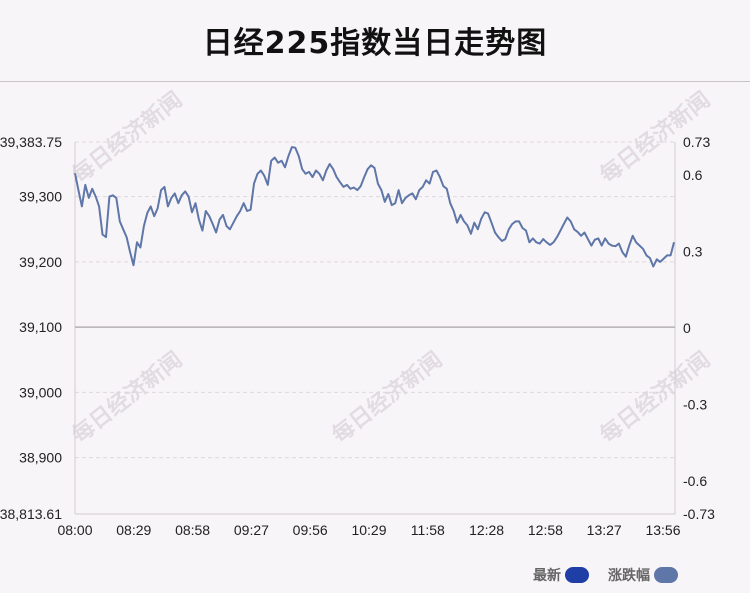  I want to click on y-right-tick-2: 0.3, so click(693, 252).